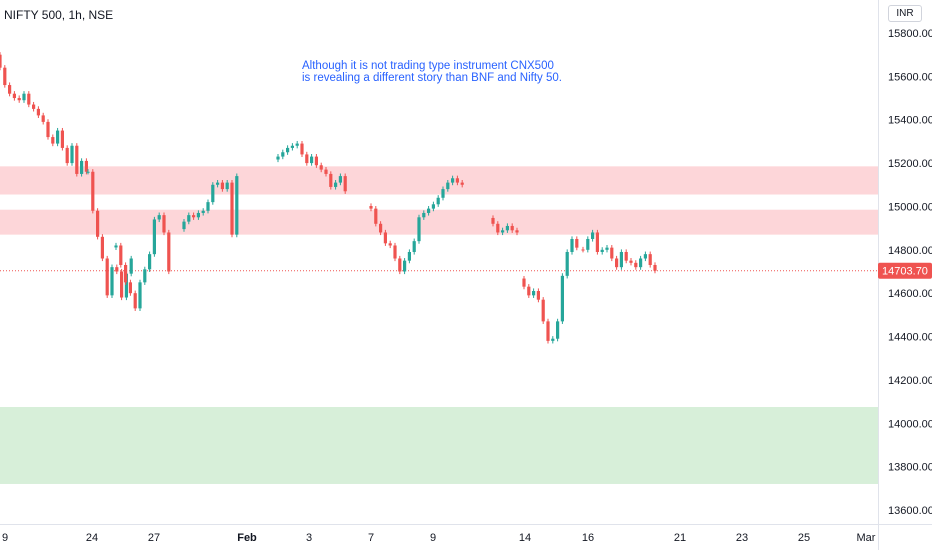 The width and height of the screenshot is (932, 550). Describe the element at coordinates (910, 294) in the screenshot. I see `price-tick-label: 14600.00` at that location.